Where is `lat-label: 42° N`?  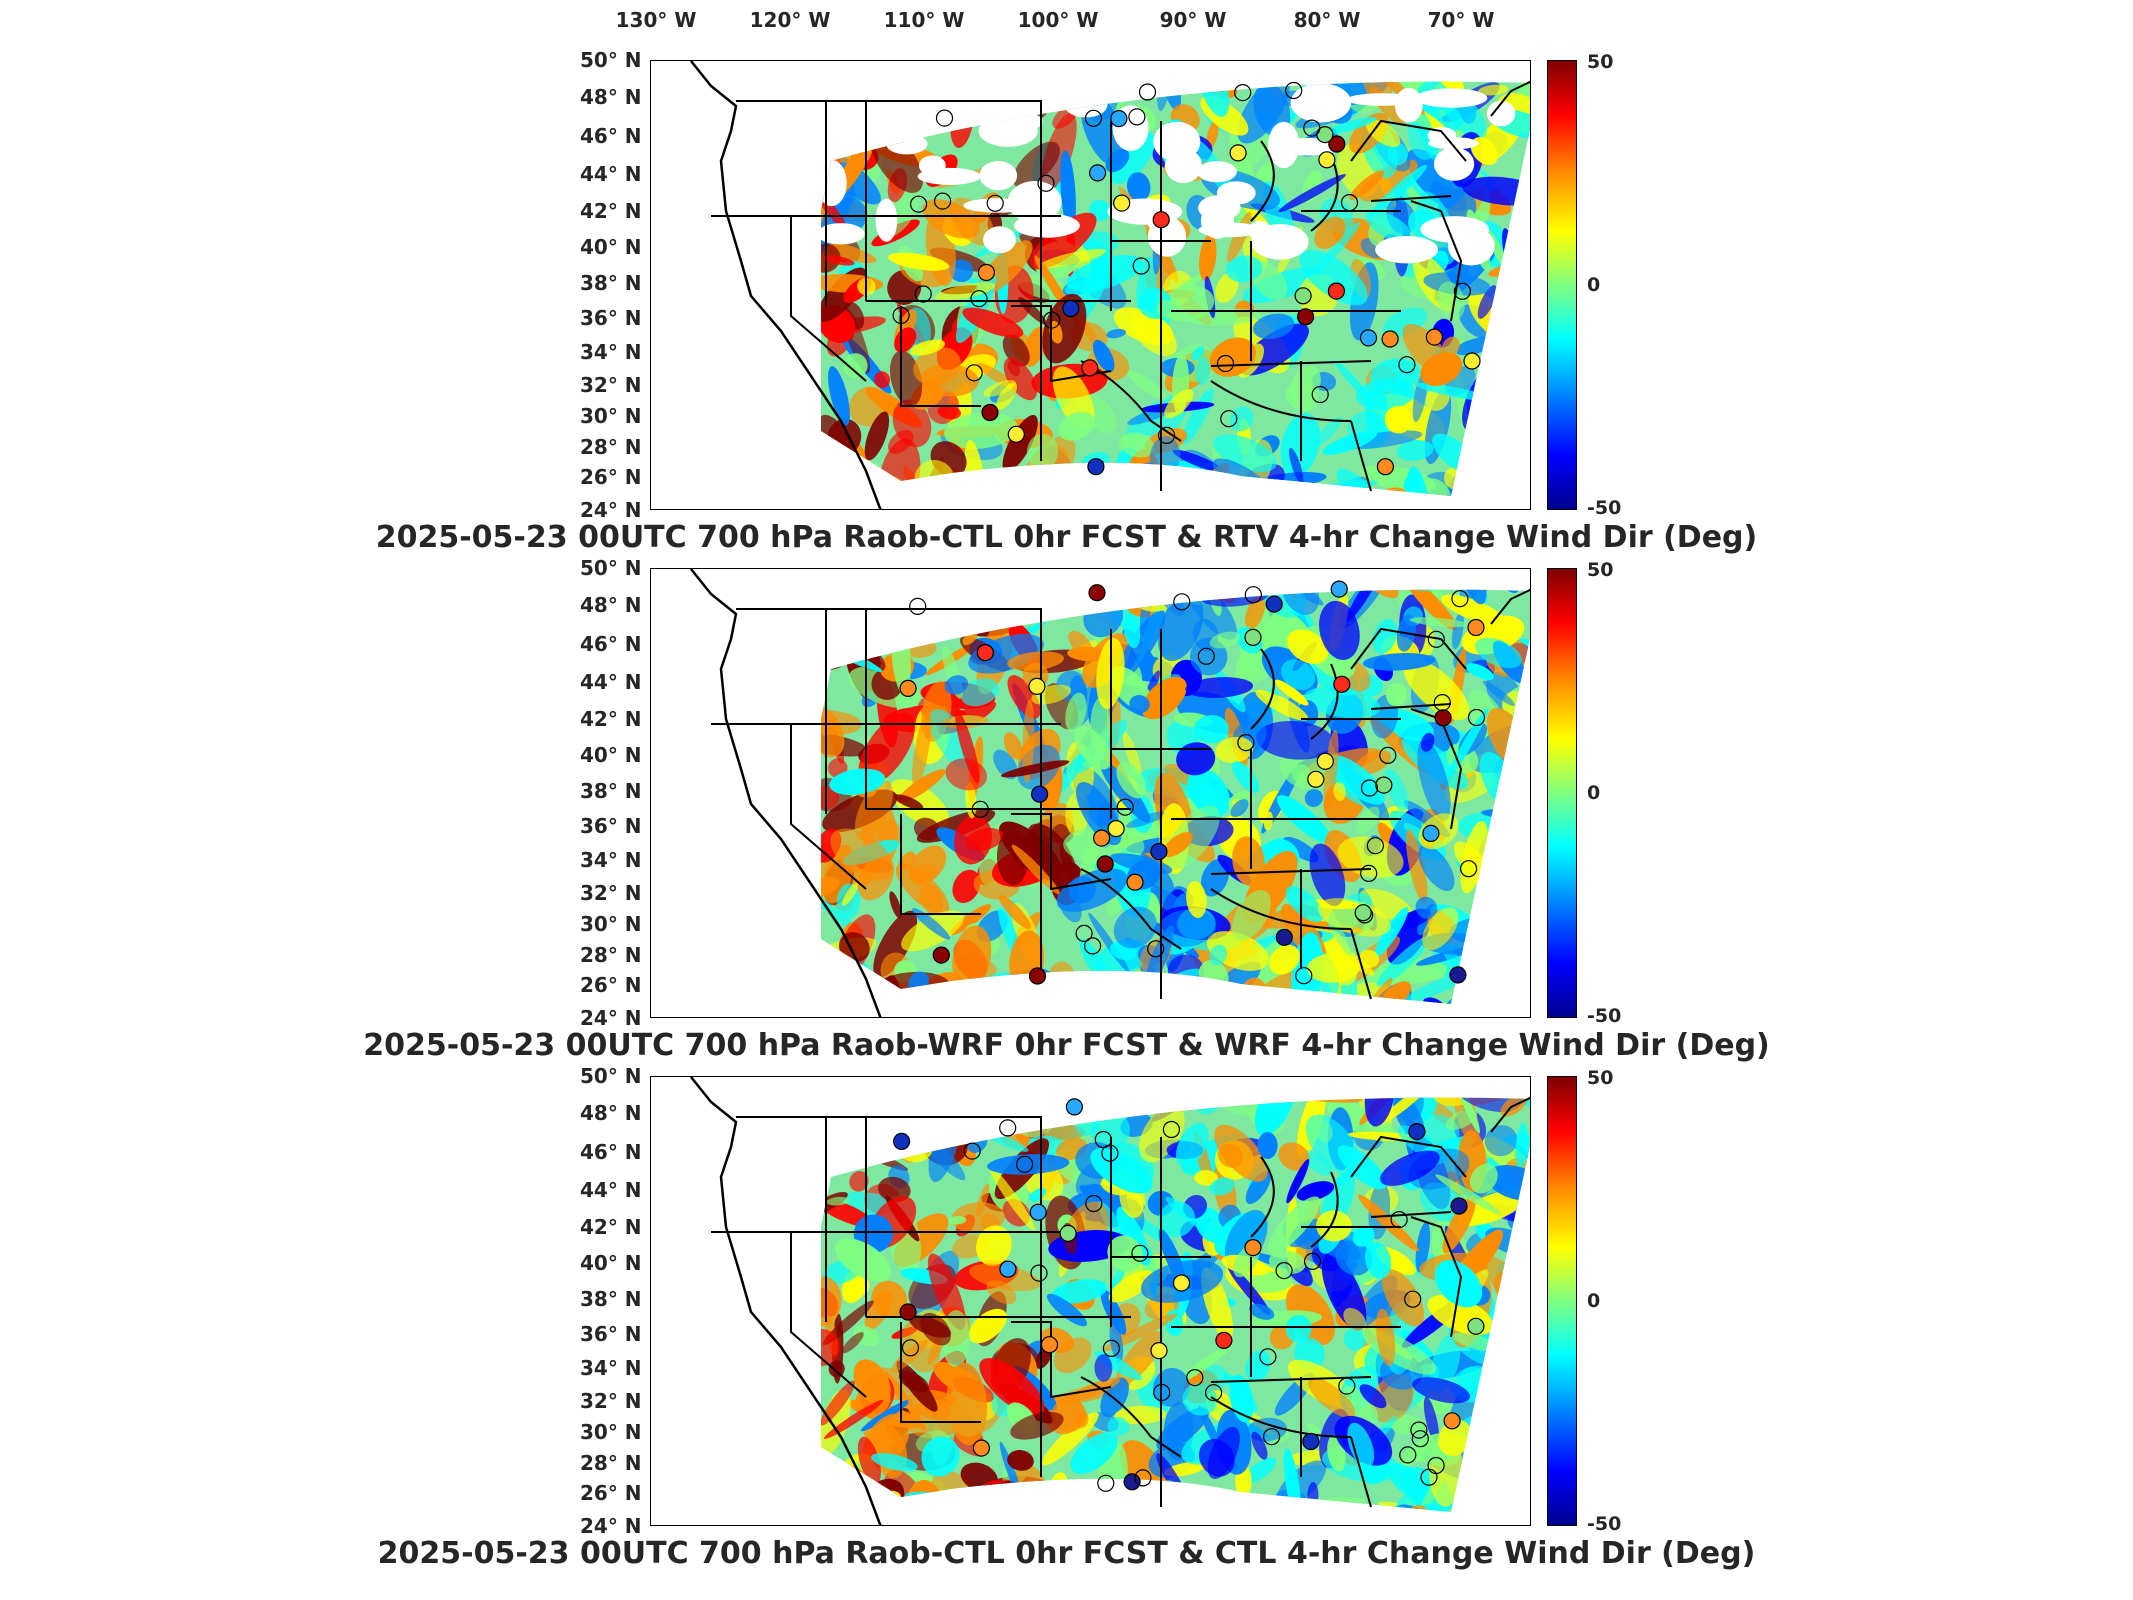
lat-label: 42° N is located at coordinates (611, 719).